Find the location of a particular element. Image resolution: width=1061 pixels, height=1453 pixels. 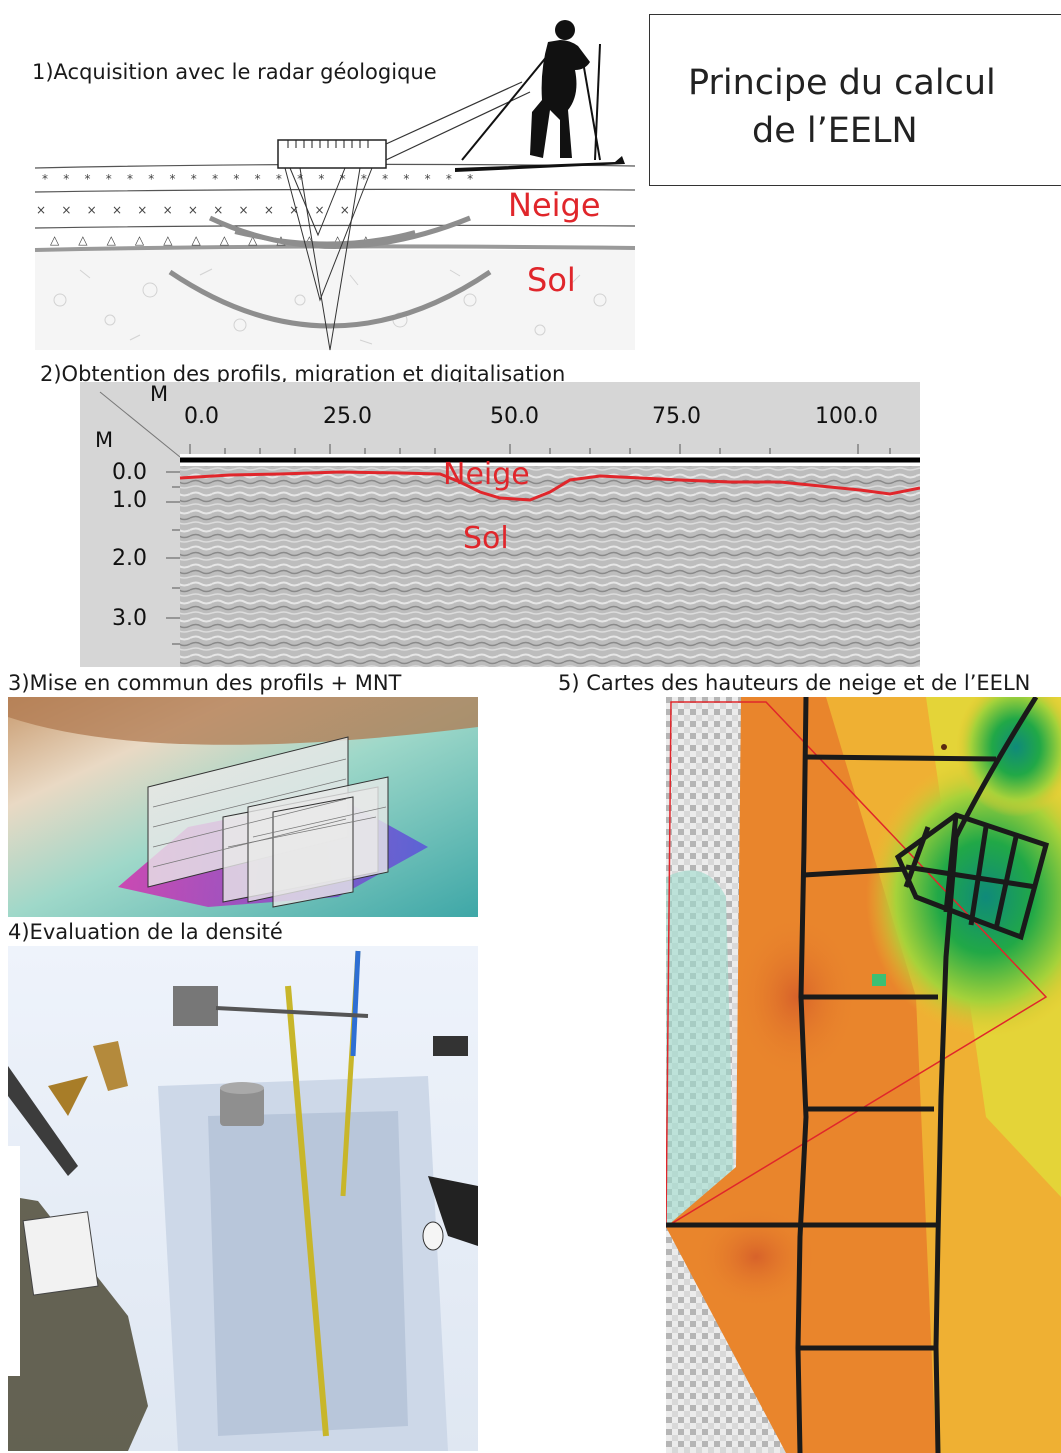

x-axis-ticks is located at coordinates (540, 449).